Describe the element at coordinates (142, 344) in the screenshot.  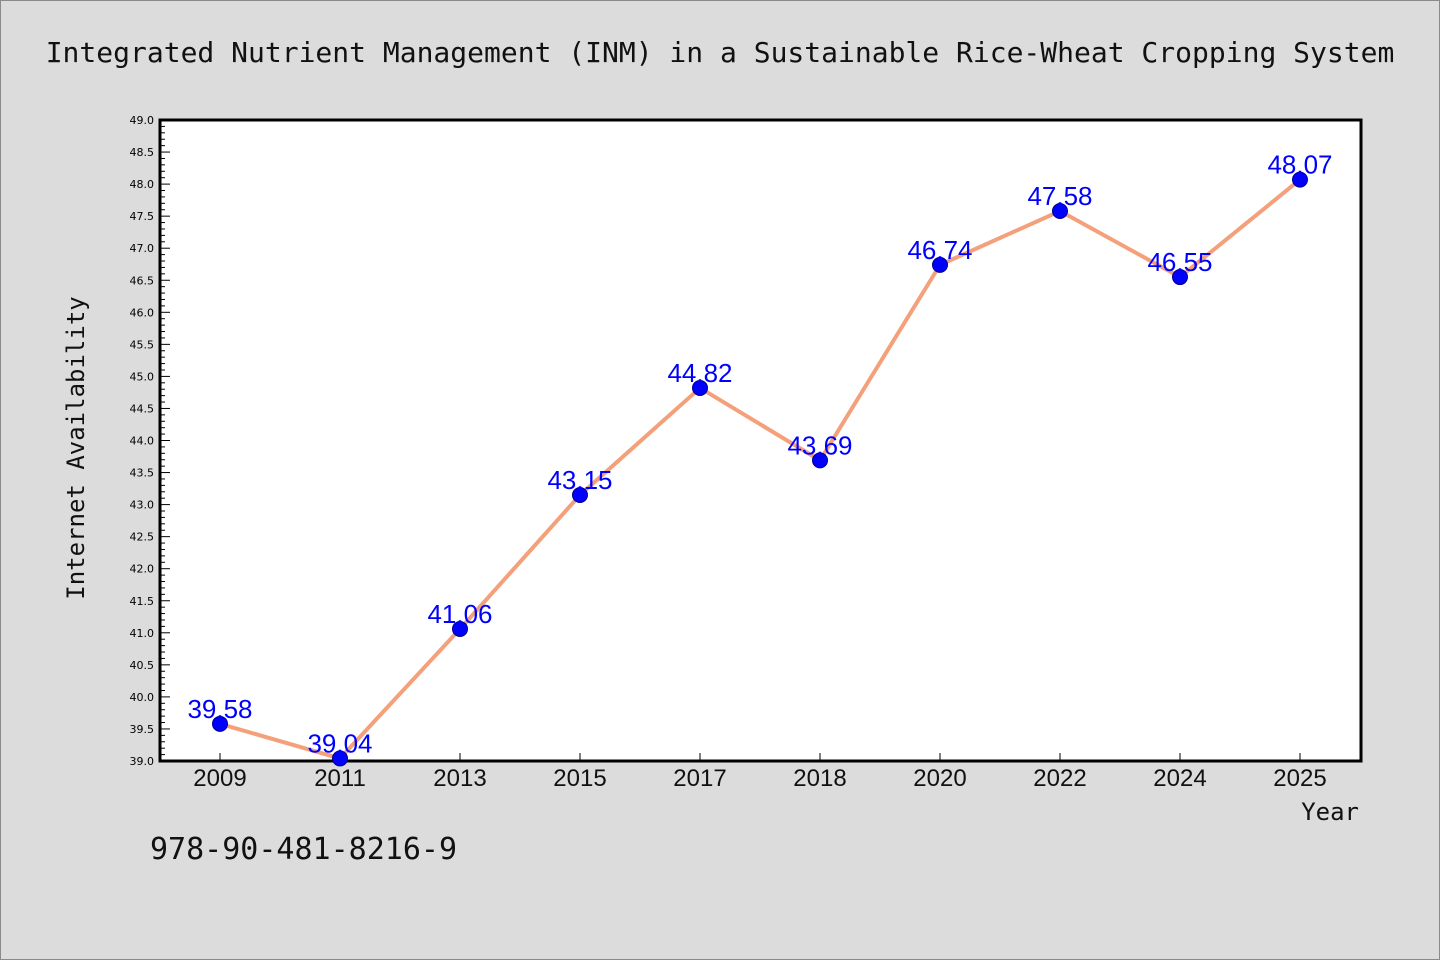
I see `y-tick-label: 45.5` at that location.